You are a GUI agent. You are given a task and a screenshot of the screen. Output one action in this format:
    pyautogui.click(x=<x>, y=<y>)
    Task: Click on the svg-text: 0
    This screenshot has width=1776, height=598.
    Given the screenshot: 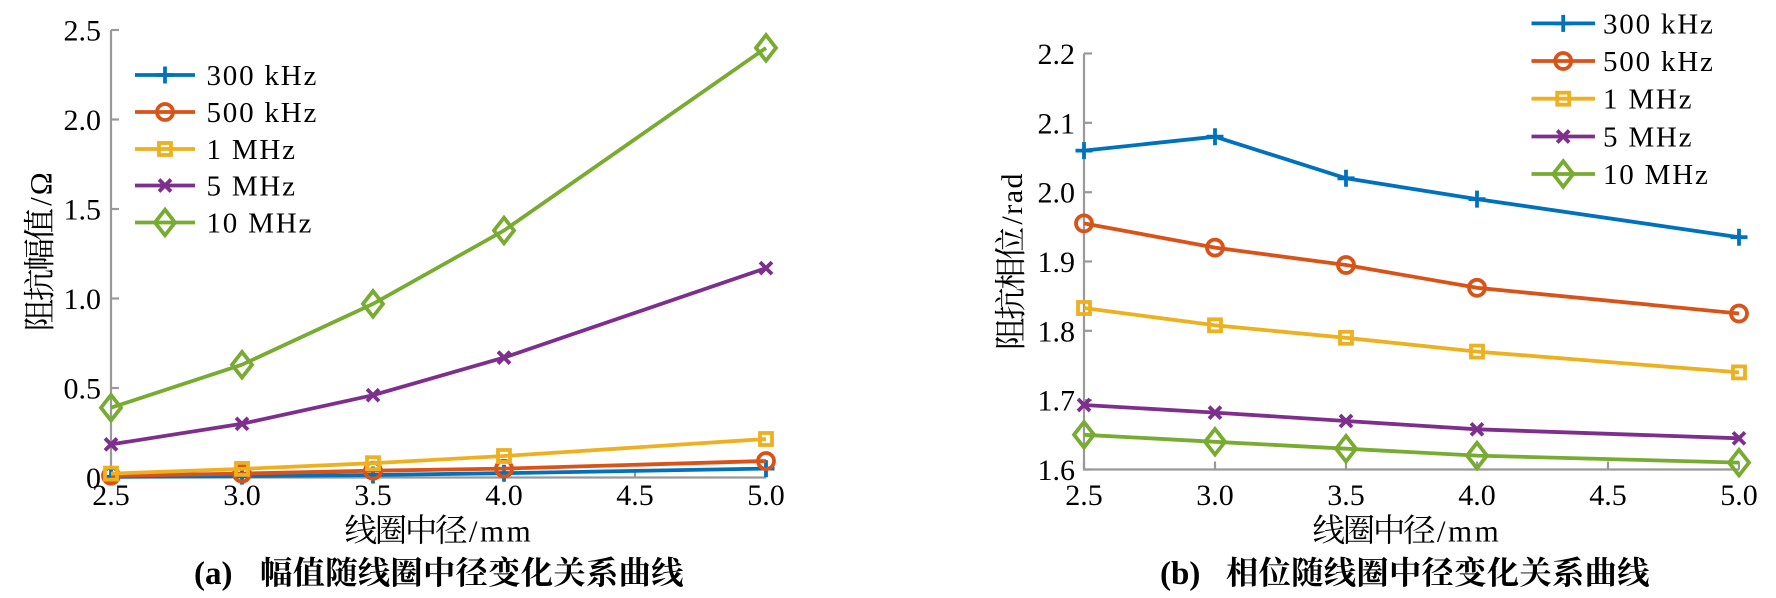 What is the action you would take?
    pyautogui.click(x=93, y=478)
    